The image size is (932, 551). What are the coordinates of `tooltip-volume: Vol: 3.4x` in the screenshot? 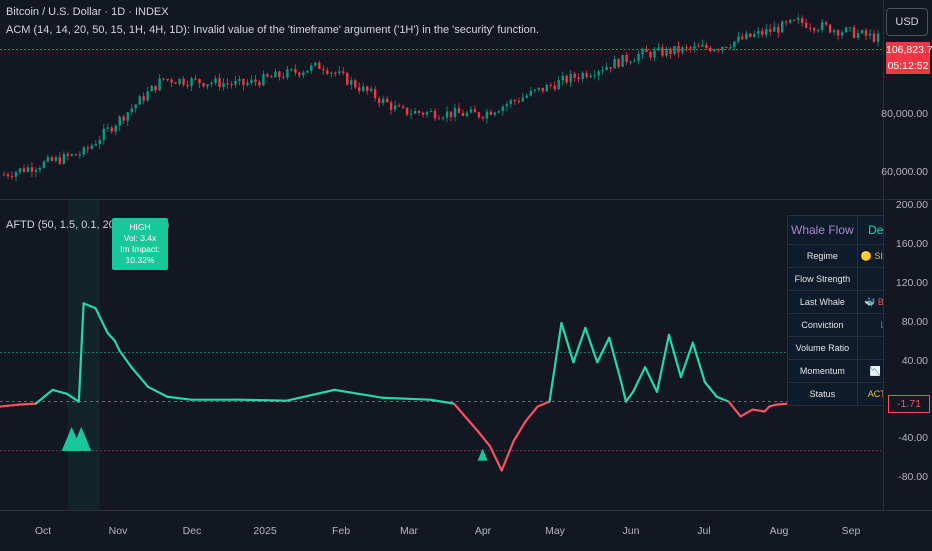 It's located at (140, 238).